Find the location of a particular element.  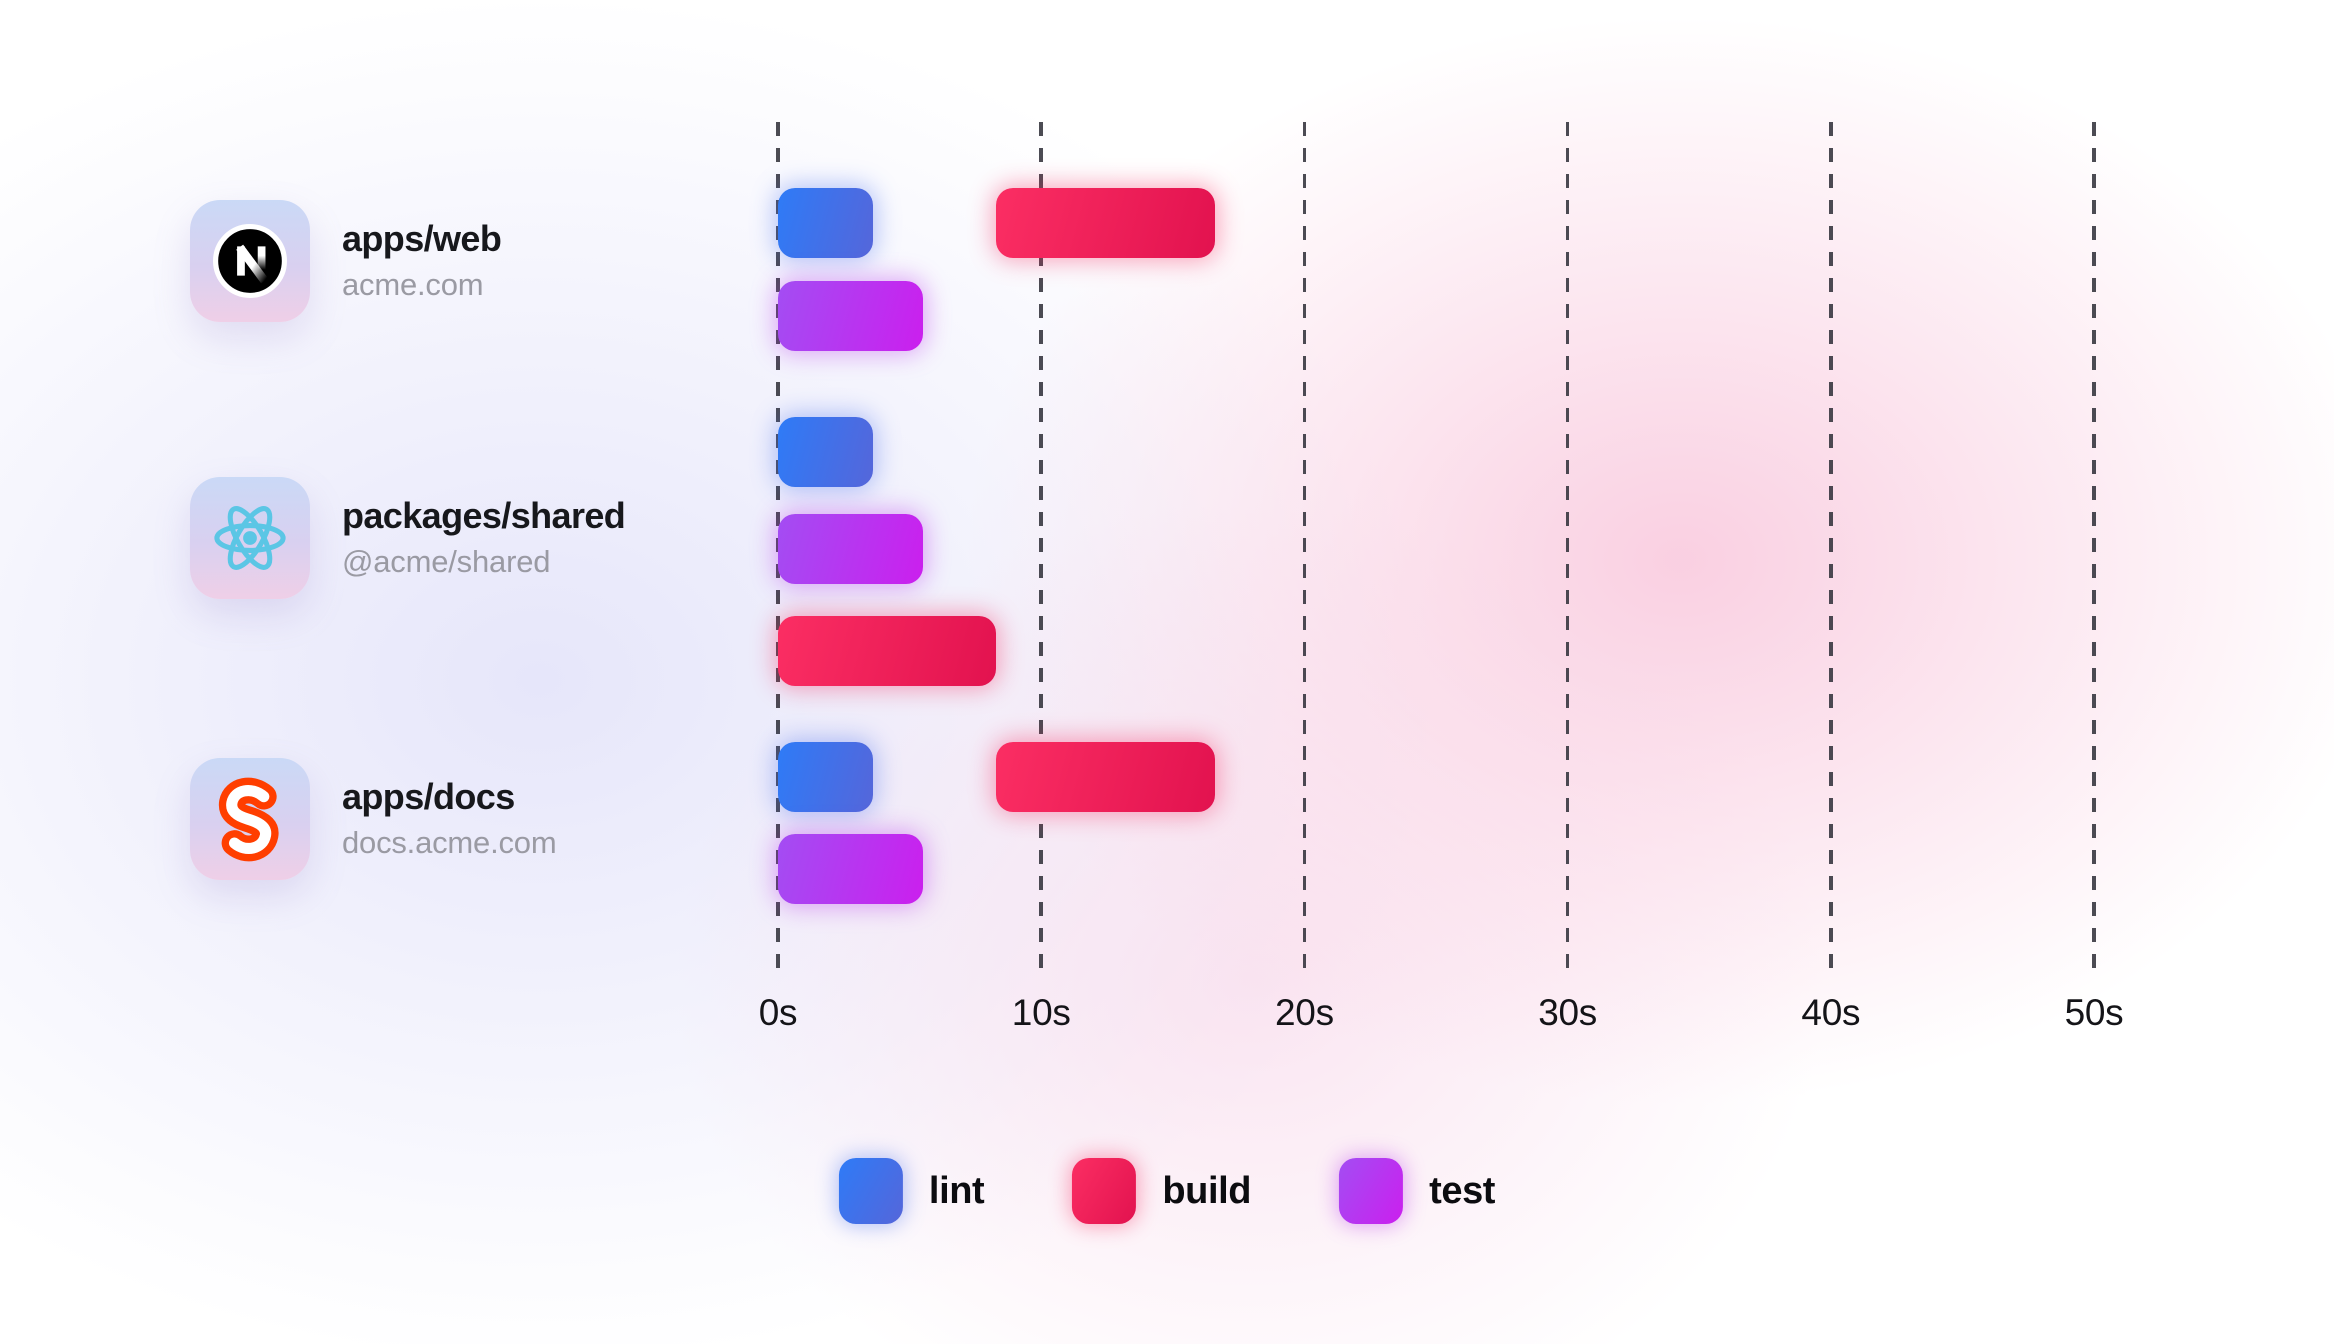

test-bar-packages/shared is located at coordinates (850, 549).